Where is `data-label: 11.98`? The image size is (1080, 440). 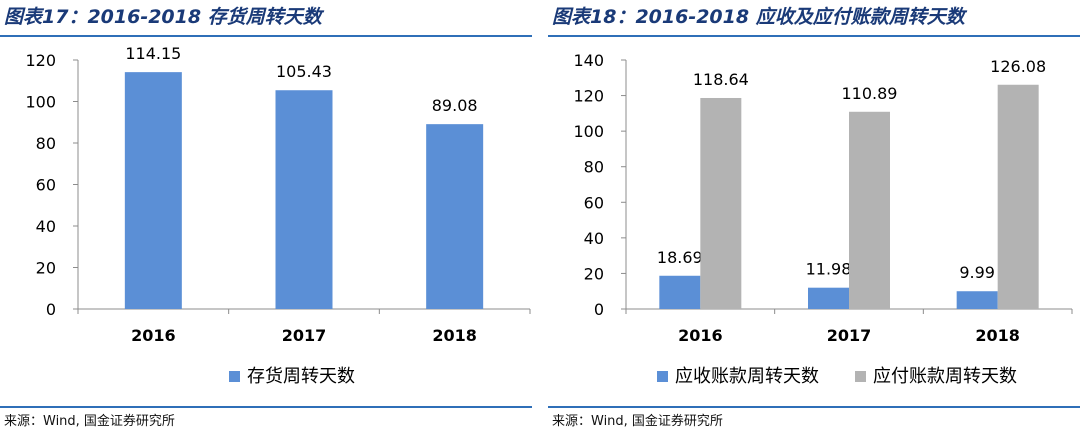 data-label: 11.98 is located at coordinates (829, 269).